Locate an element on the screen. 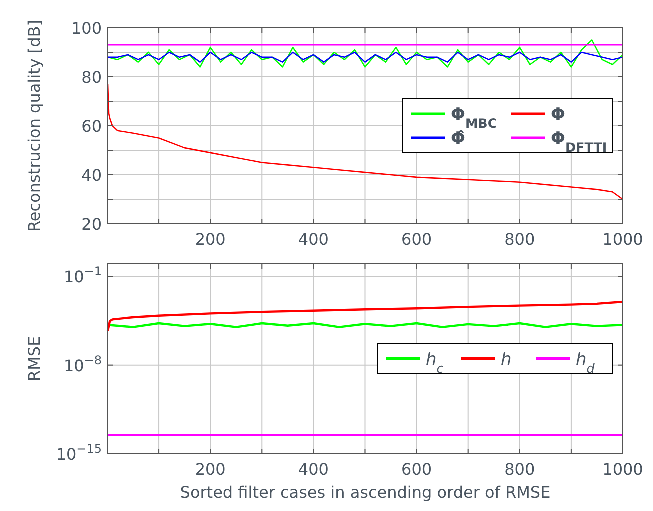 Image resolution: width=653 pixels, height=511 pixels. y-tick-label: 10$^{−1}$ is located at coordinates (83, 275).